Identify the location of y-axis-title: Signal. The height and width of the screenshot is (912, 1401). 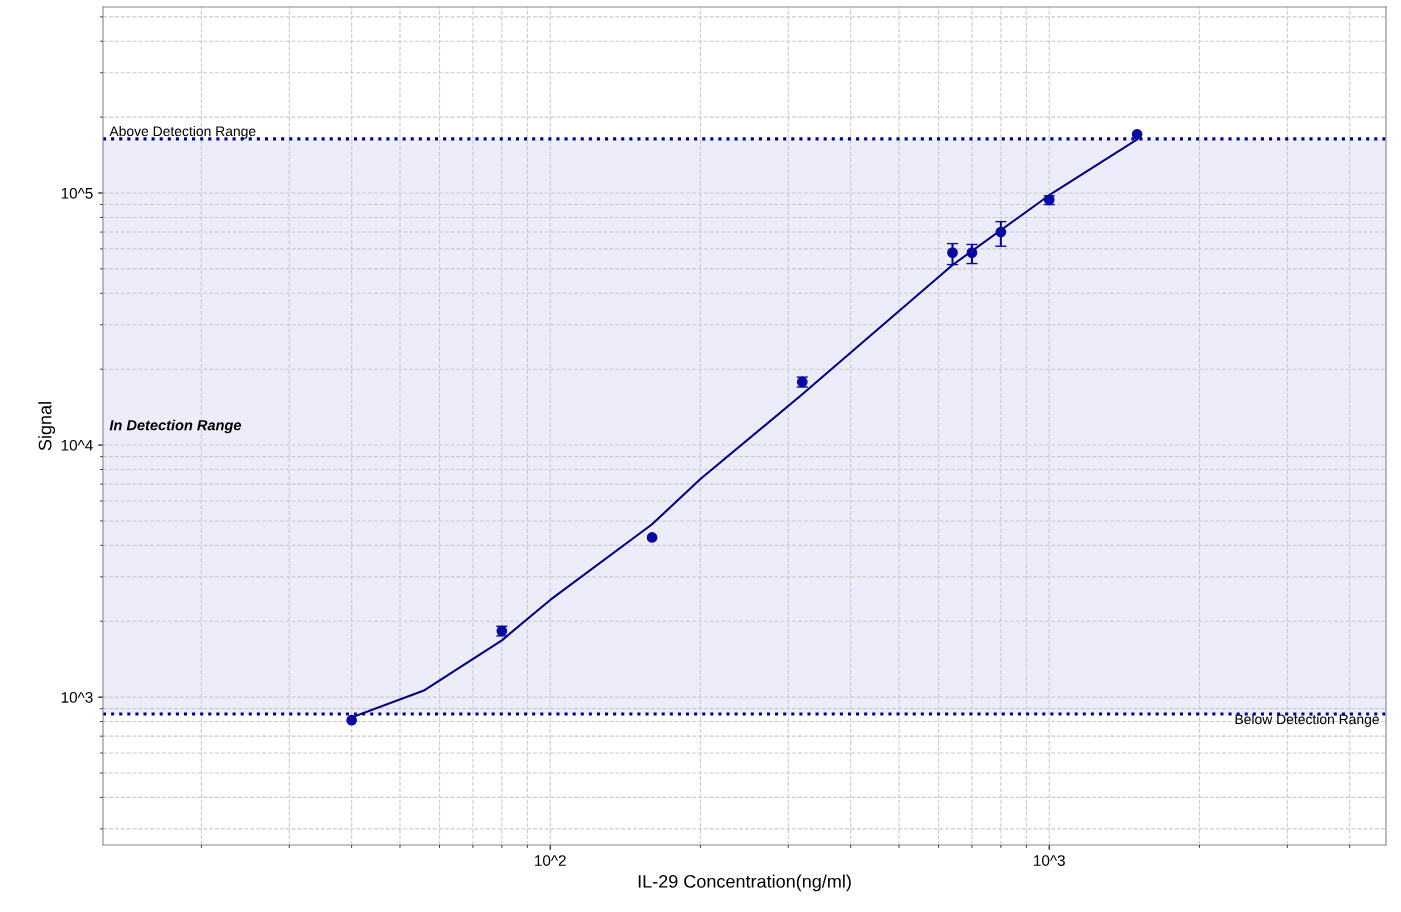
(47, 426).